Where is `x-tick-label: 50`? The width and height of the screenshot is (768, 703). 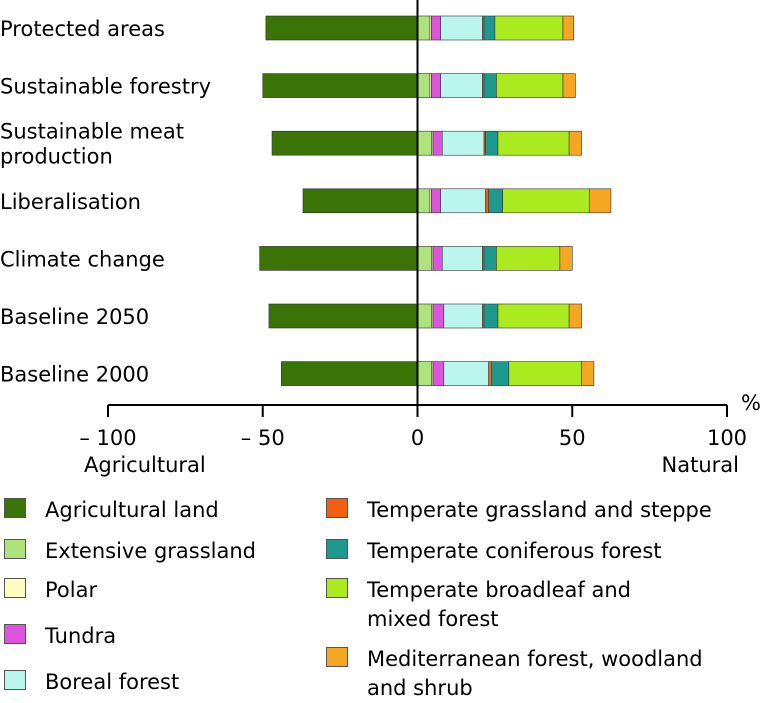 x-tick-label: 50 is located at coordinates (572, 438).